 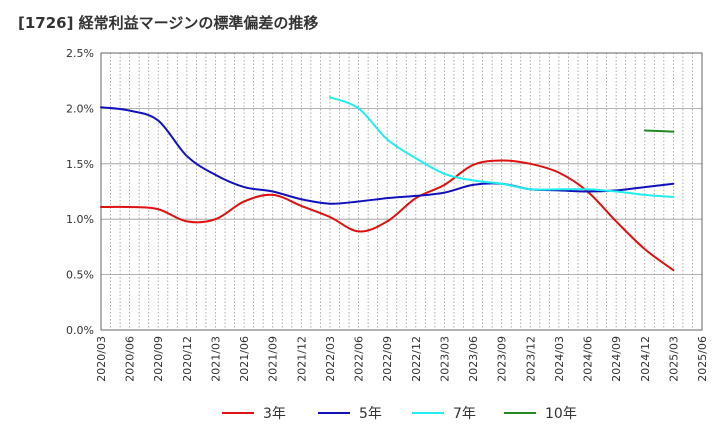 I want to click on x-tick-label: 2021/03, so click(x=215, y=359).